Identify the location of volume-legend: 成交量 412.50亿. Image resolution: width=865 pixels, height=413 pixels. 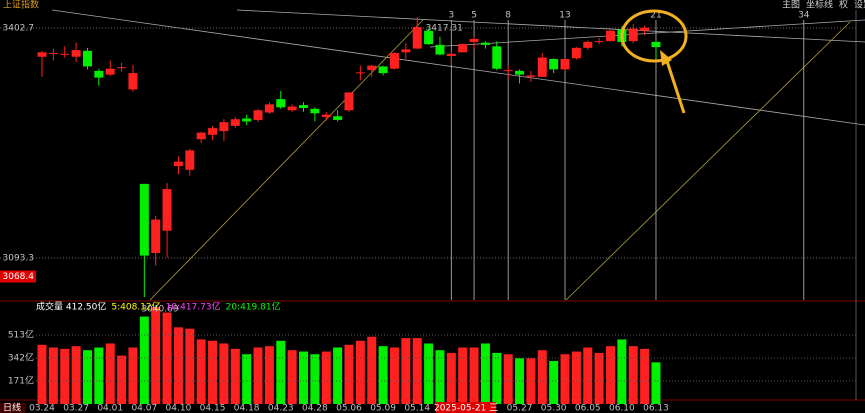
(71, 307).